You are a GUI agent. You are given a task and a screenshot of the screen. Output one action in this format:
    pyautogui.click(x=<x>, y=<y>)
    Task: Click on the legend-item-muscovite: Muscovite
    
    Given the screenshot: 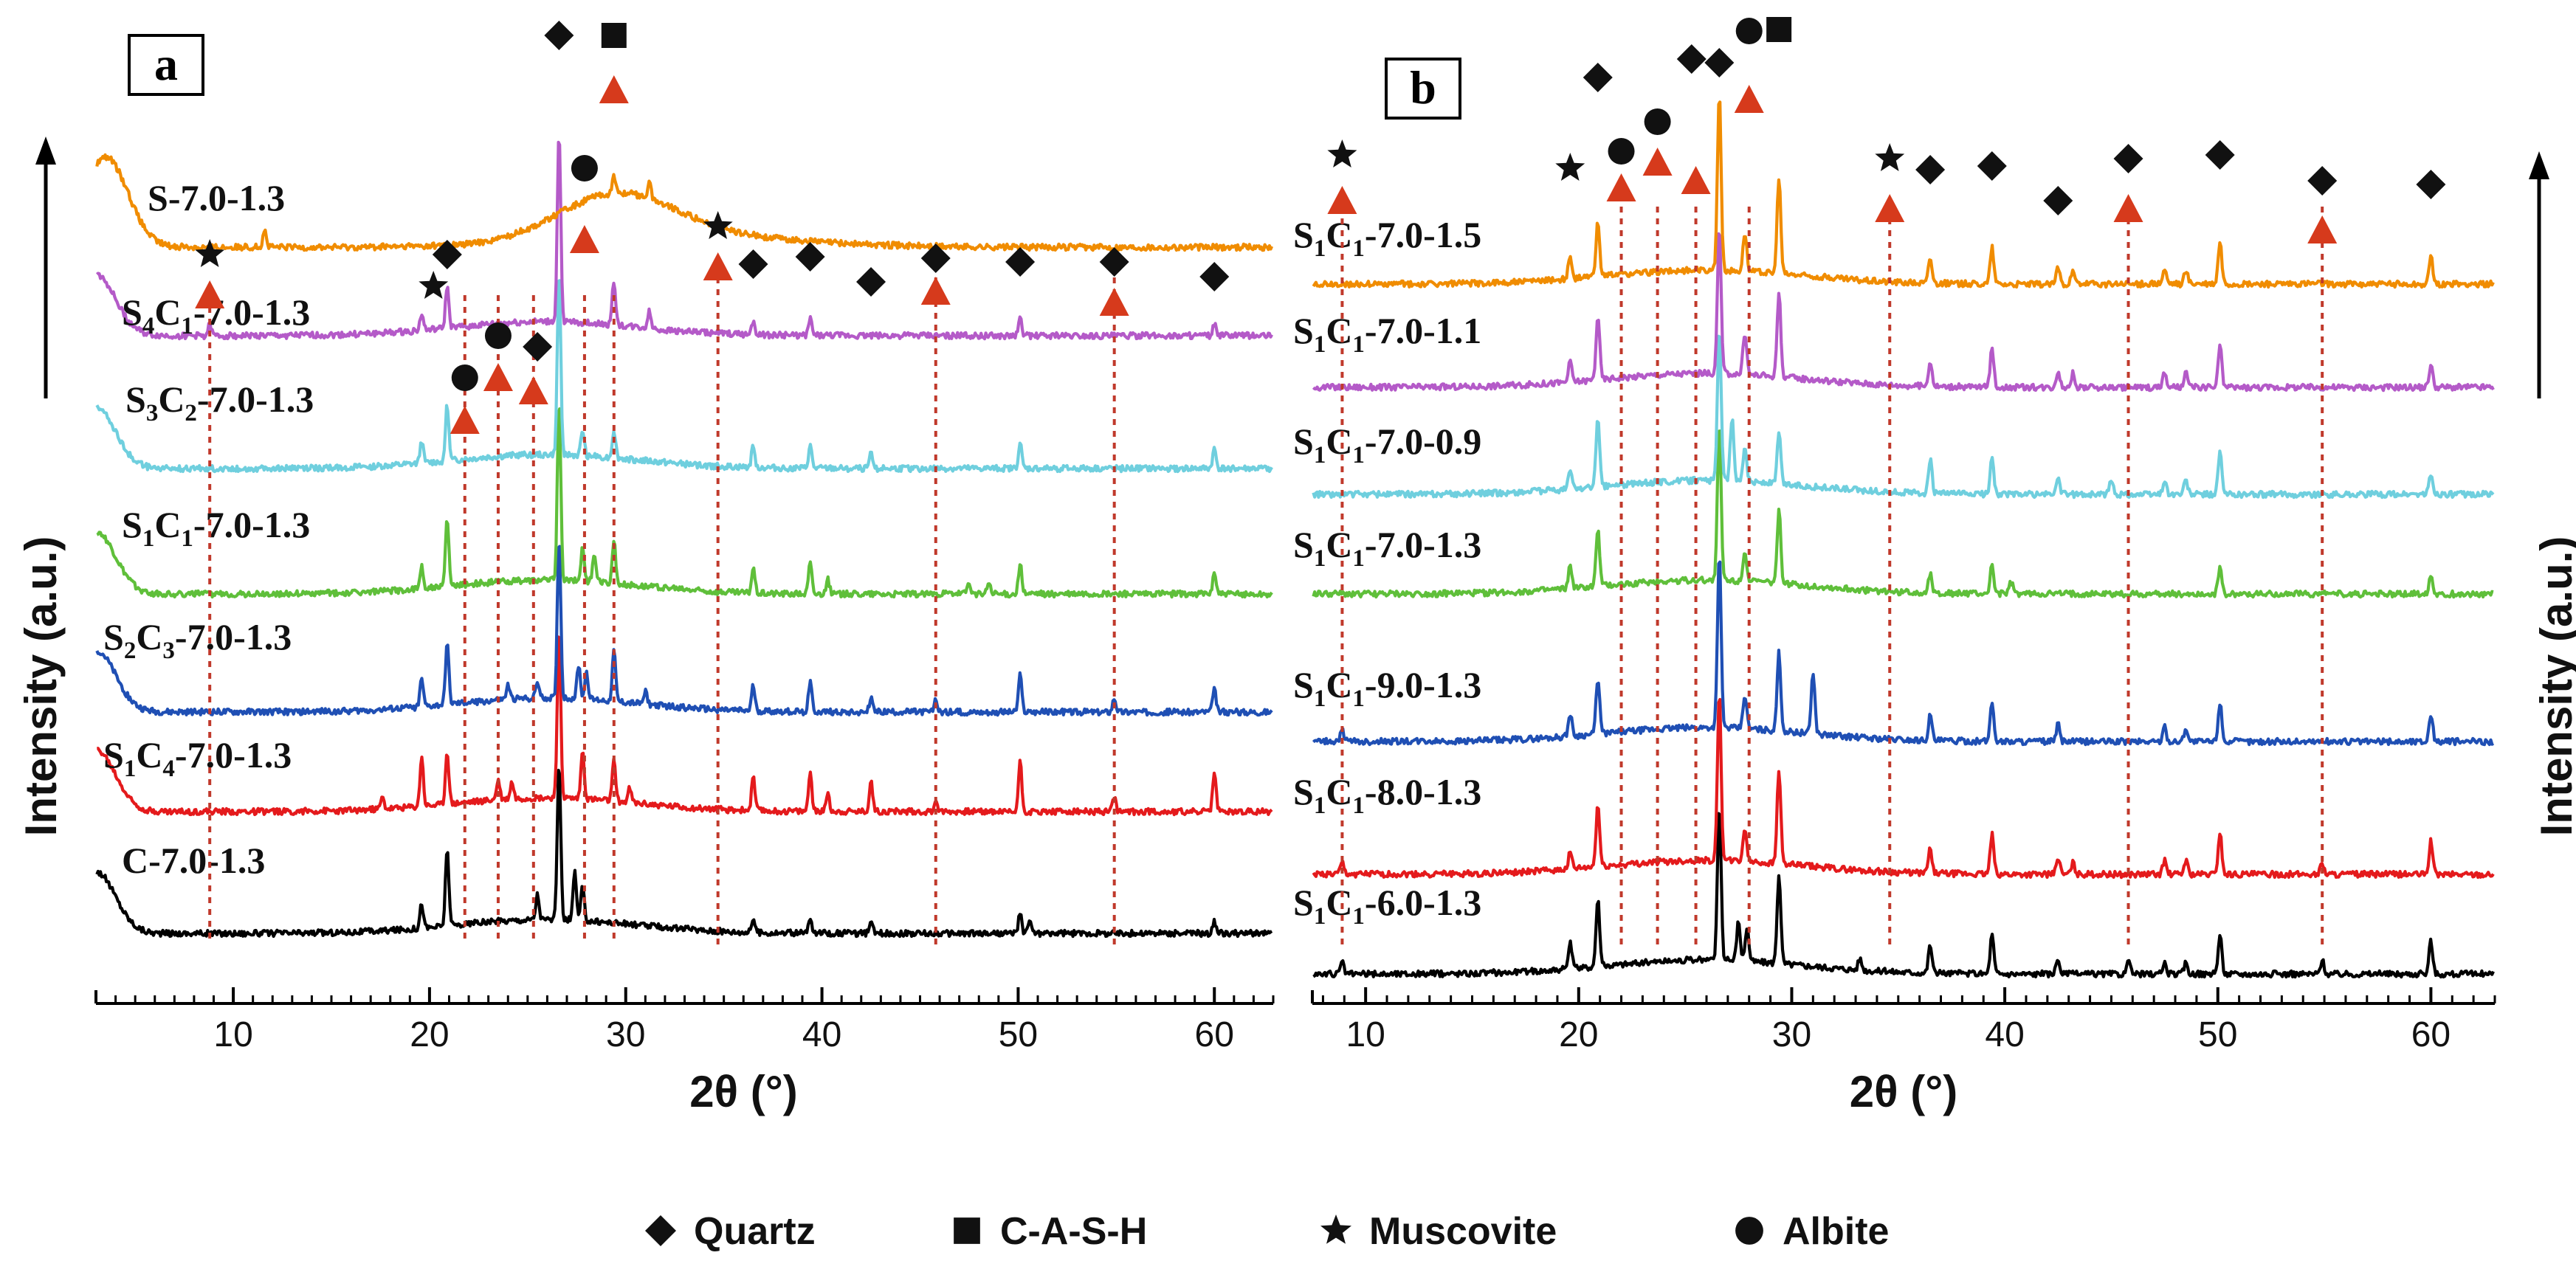 What is the action you would take?
    pyautogui.click(x=1438, y=1231)
    